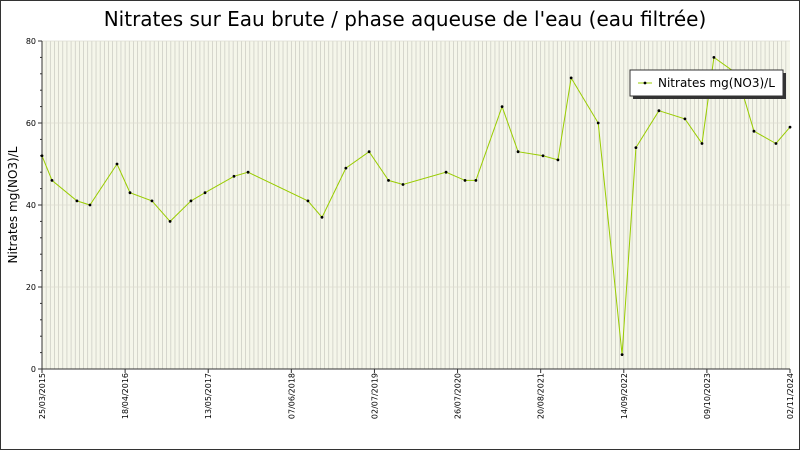 The image size is (800, 454). Describe the element at coordinates (31, 41) in the screenshot. I see `y-tick-label: 80` at that location.